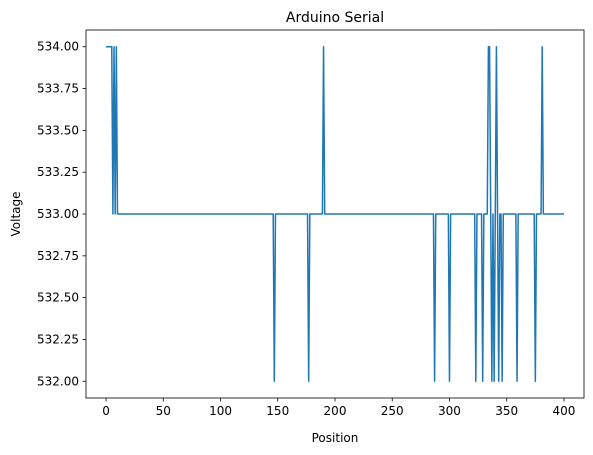  I want to click on x-tick-label: 100, so click(220, 411).